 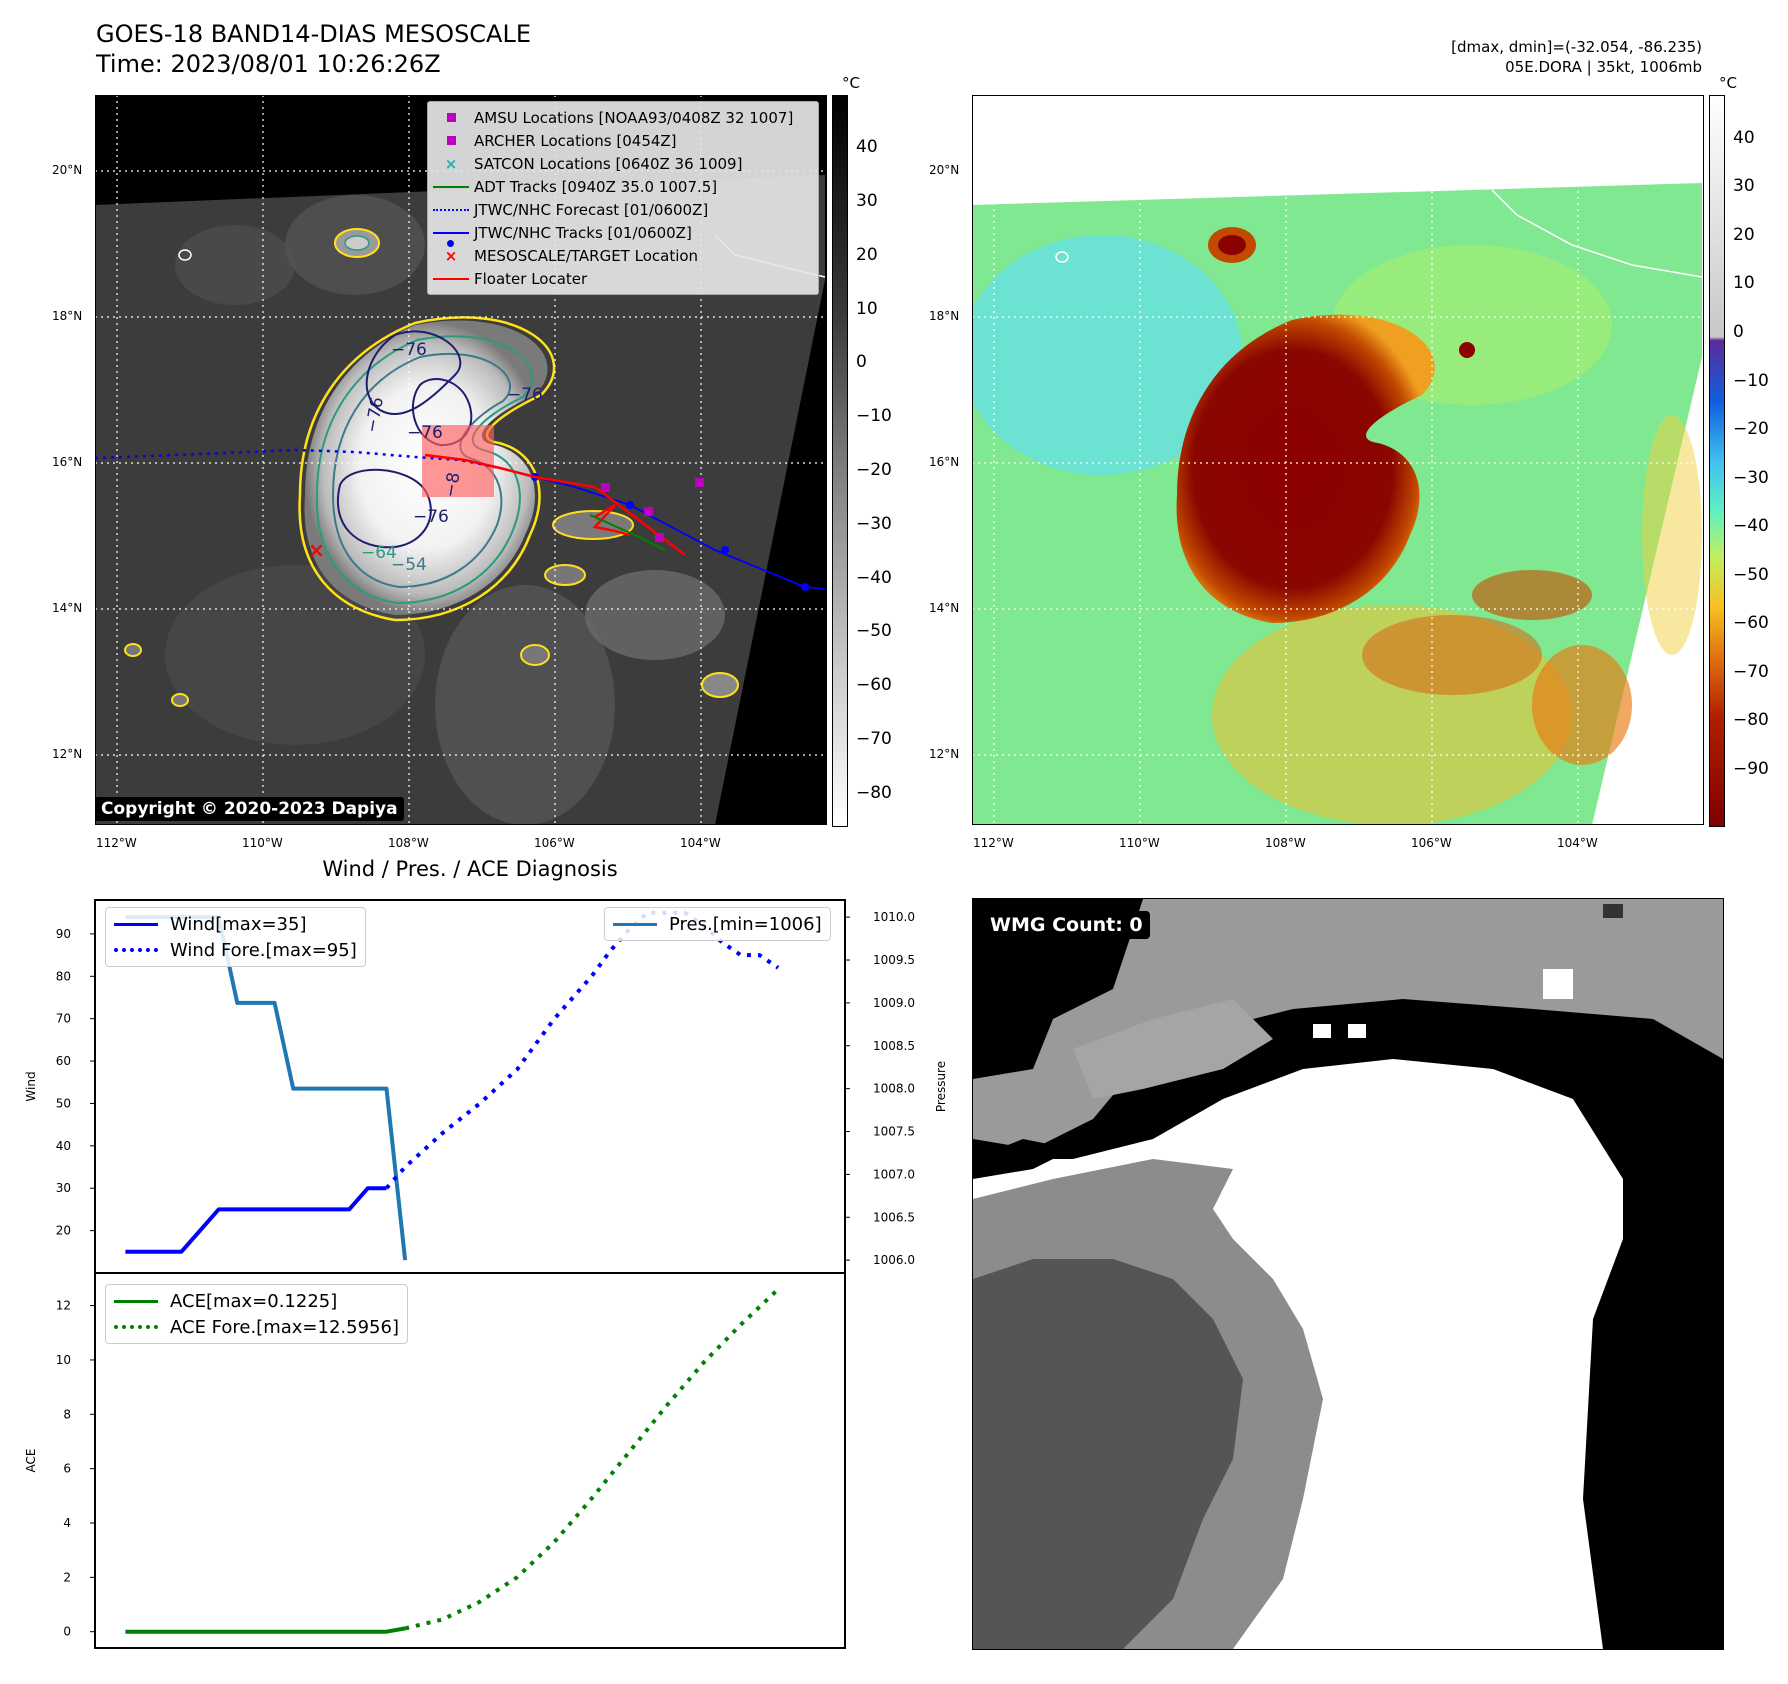 What do you see at coordinates (623, 234) in the screenshot?
I see `legend-item-tracks: JTWC/NHC Tracks [01/0600Z]` at bounding box center [623, 234].